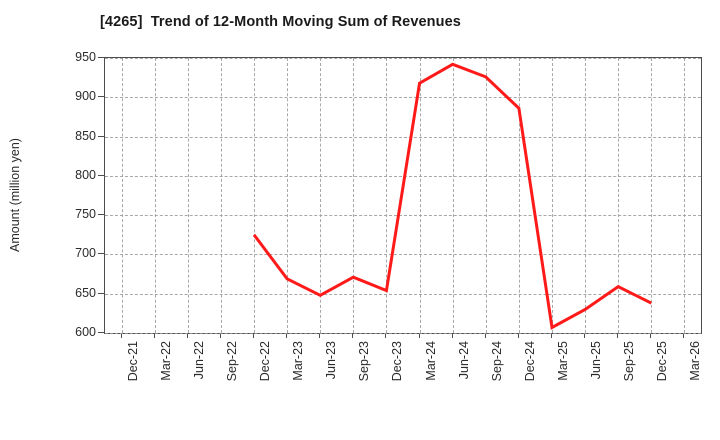 The width and height of the screenshot is (720, 440). What do you see at coordinates (529, 361) in the screenshot?
I see `x-axis-tick-label: Dec-24` at bounding box center [529, 361].